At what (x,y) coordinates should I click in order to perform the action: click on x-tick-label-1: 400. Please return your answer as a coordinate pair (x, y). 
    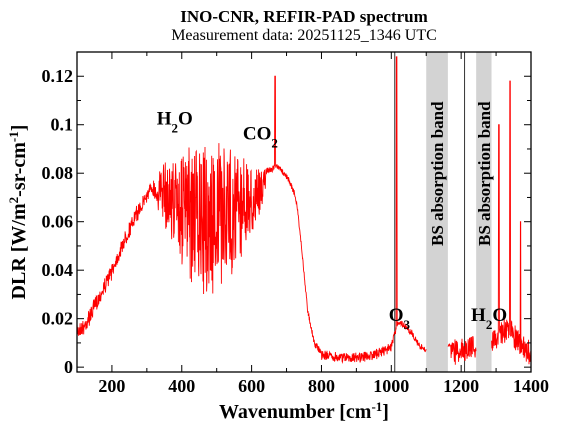
    Looking at the image, I should click on (181, 386).